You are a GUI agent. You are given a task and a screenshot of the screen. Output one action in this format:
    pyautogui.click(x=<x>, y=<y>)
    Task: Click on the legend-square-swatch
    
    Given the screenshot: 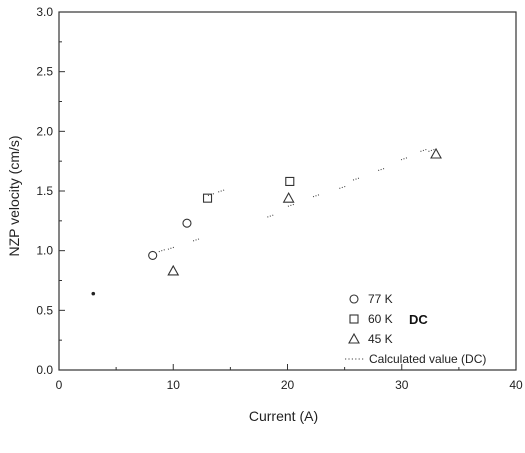 What is the action you would take?
    pyautogui.click(x=354, y=319)
    